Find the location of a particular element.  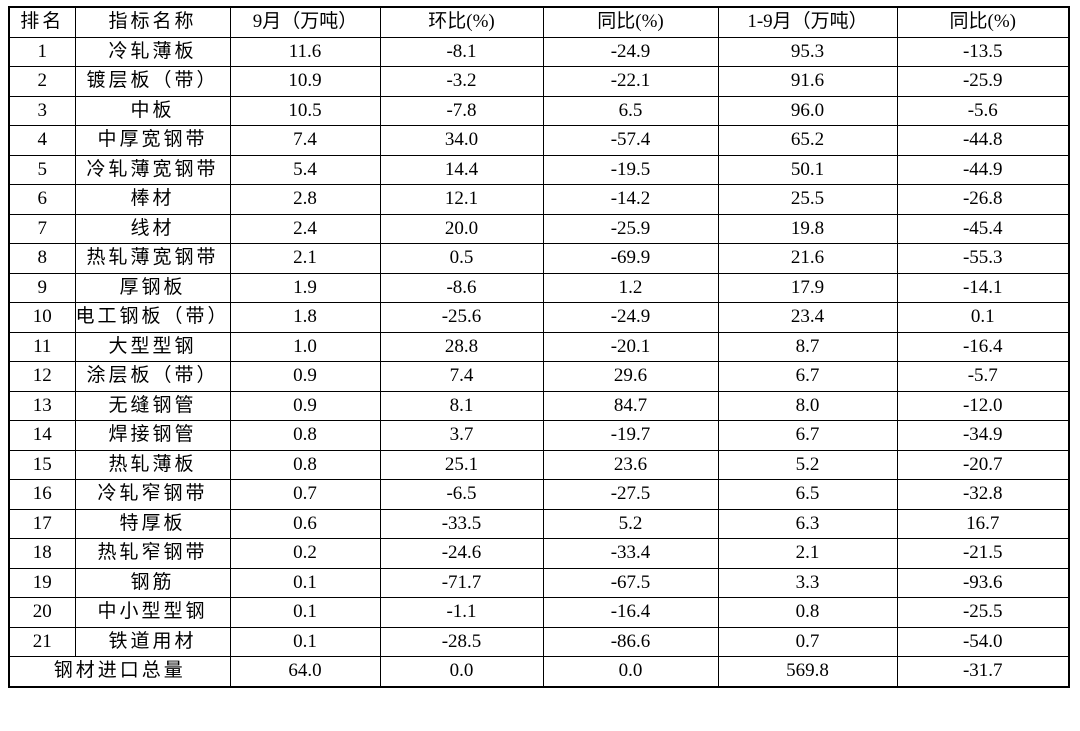

value-cell: 0.8 is located at coordinates (305, 464).